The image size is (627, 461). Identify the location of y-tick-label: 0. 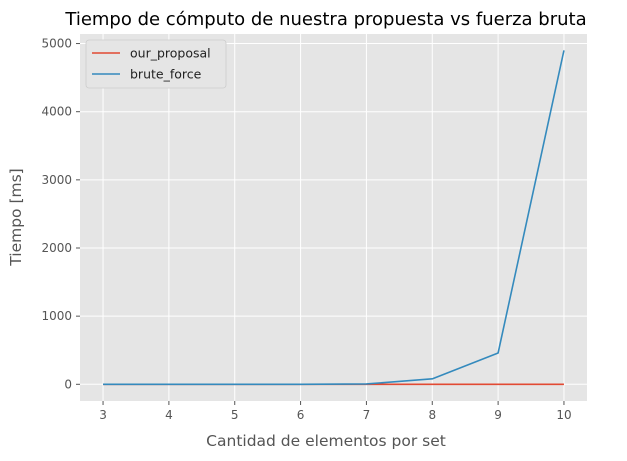
(68, 384).